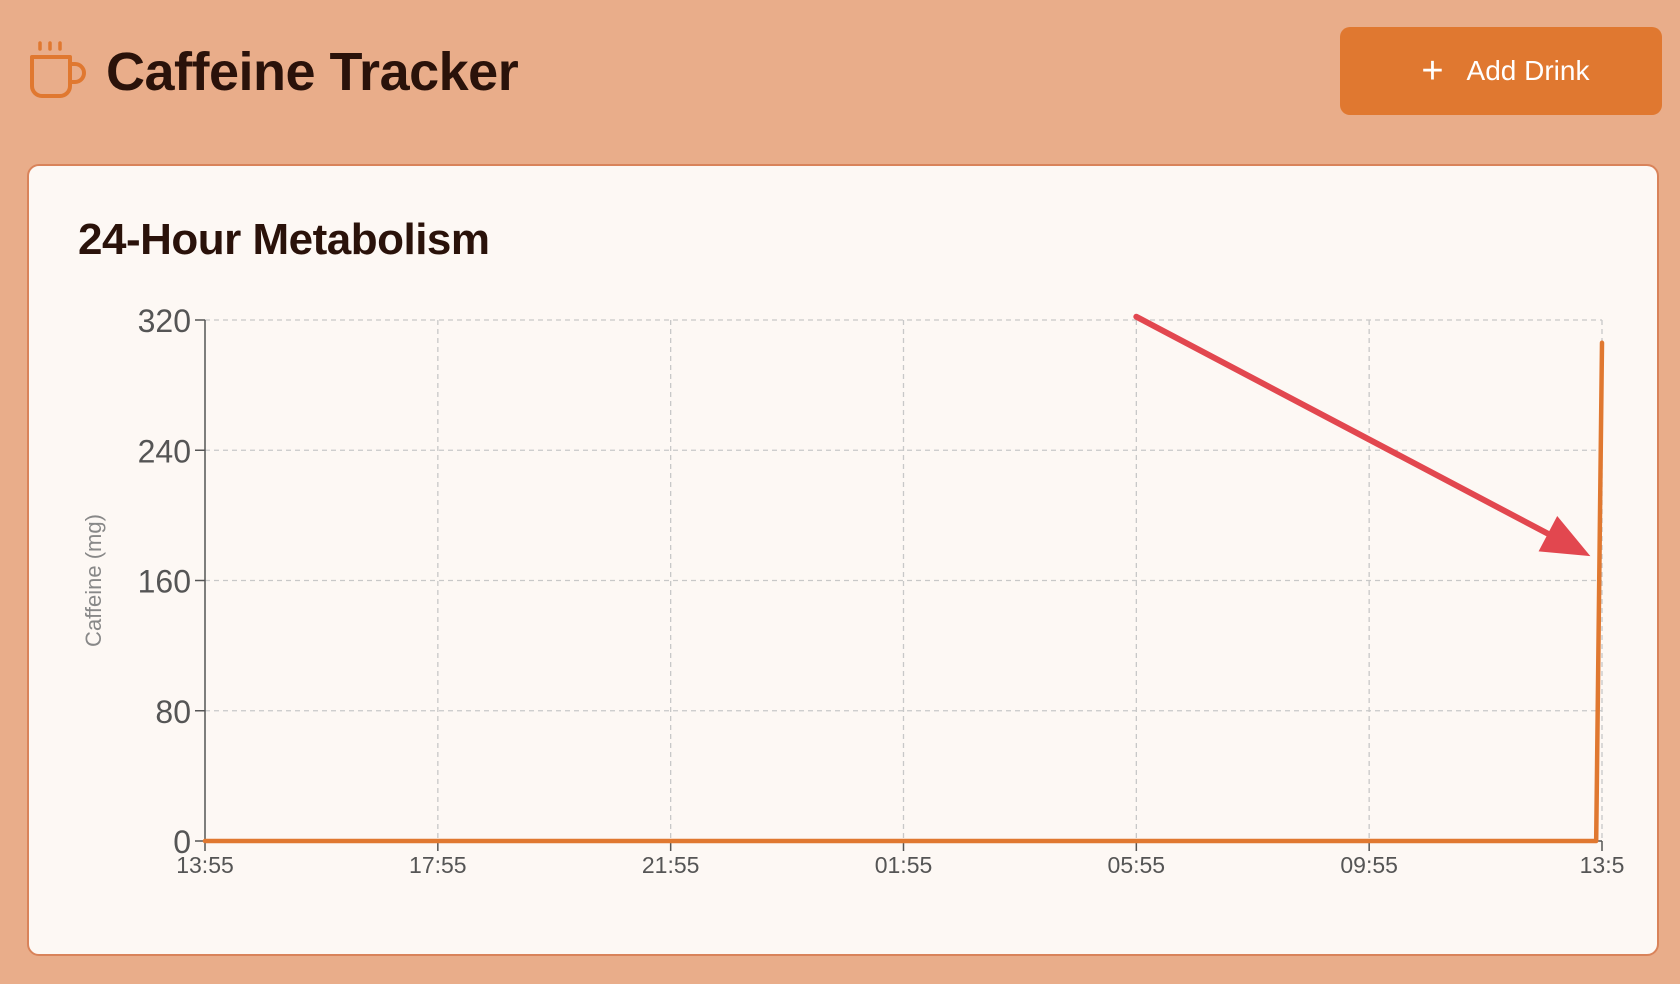  I want to click on plus-icon: +, so click(1432, 71).